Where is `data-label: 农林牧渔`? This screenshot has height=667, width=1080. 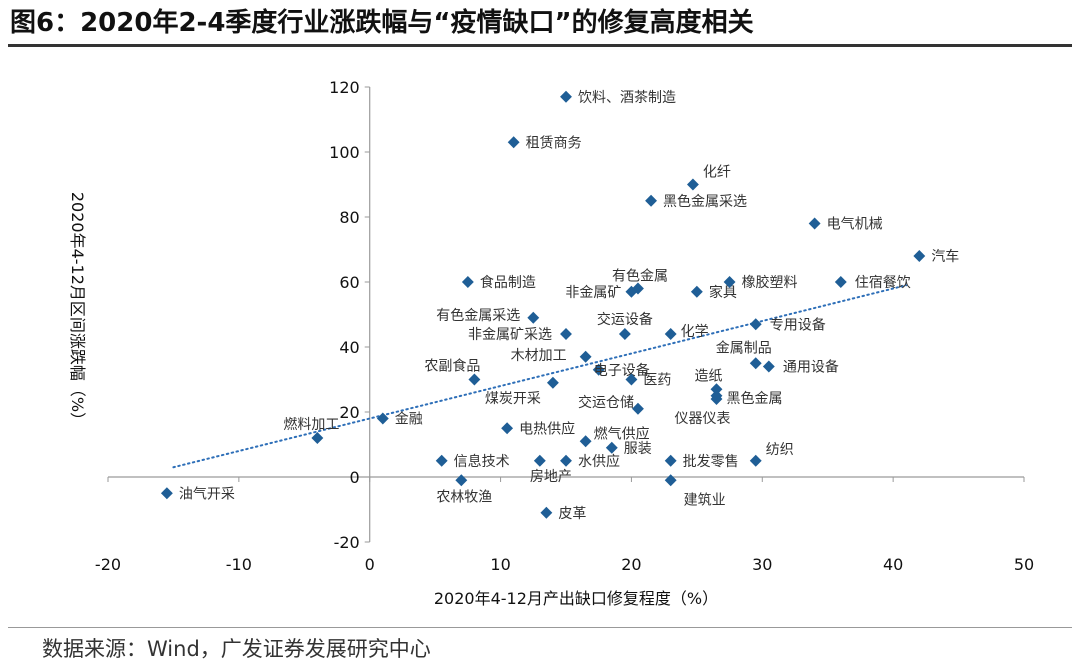
data-label: 农林牧渔 is located at coordinates (464, 497).